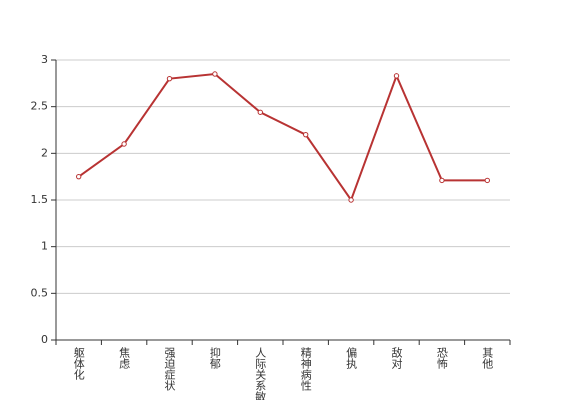 The image size is (567, 400). Describe the element at coordinates (44, 339) in the screenshot. I see `y-tick-label: 0` at that location.